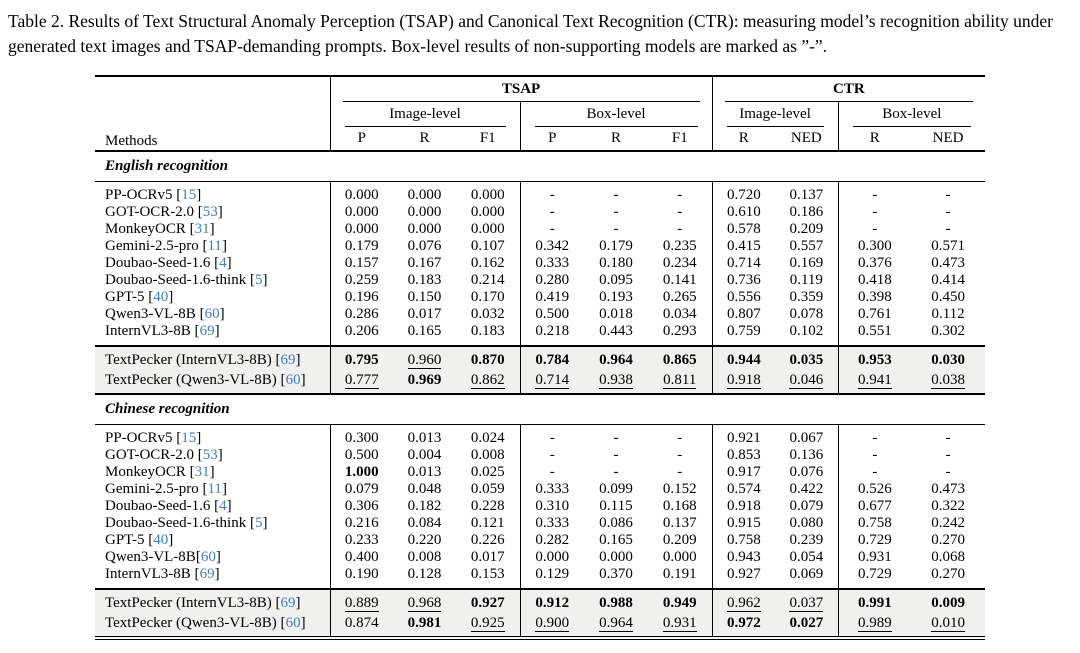  Describe the element at coordinates (948, 297) in the screenshot. I see `metric-value: 0.450` at that location.